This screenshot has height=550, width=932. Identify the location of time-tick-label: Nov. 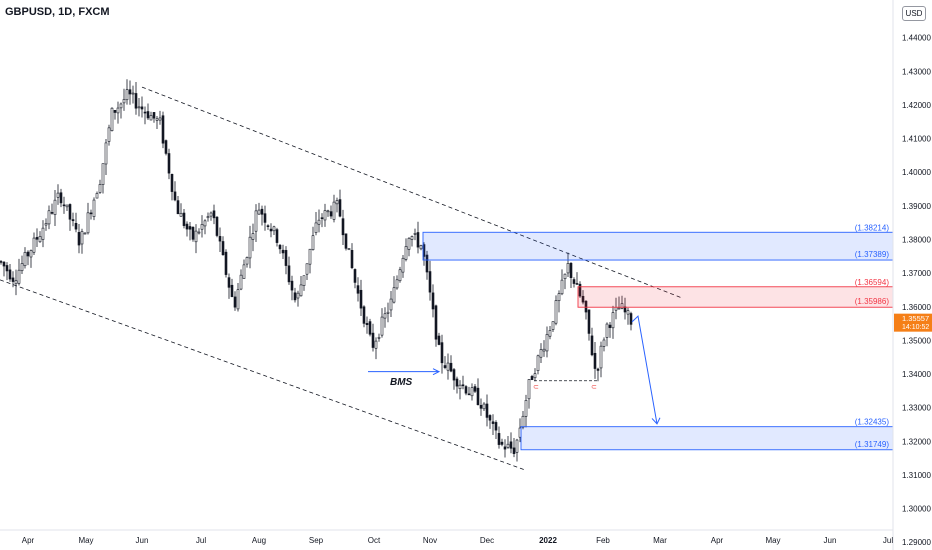
(430, 540).